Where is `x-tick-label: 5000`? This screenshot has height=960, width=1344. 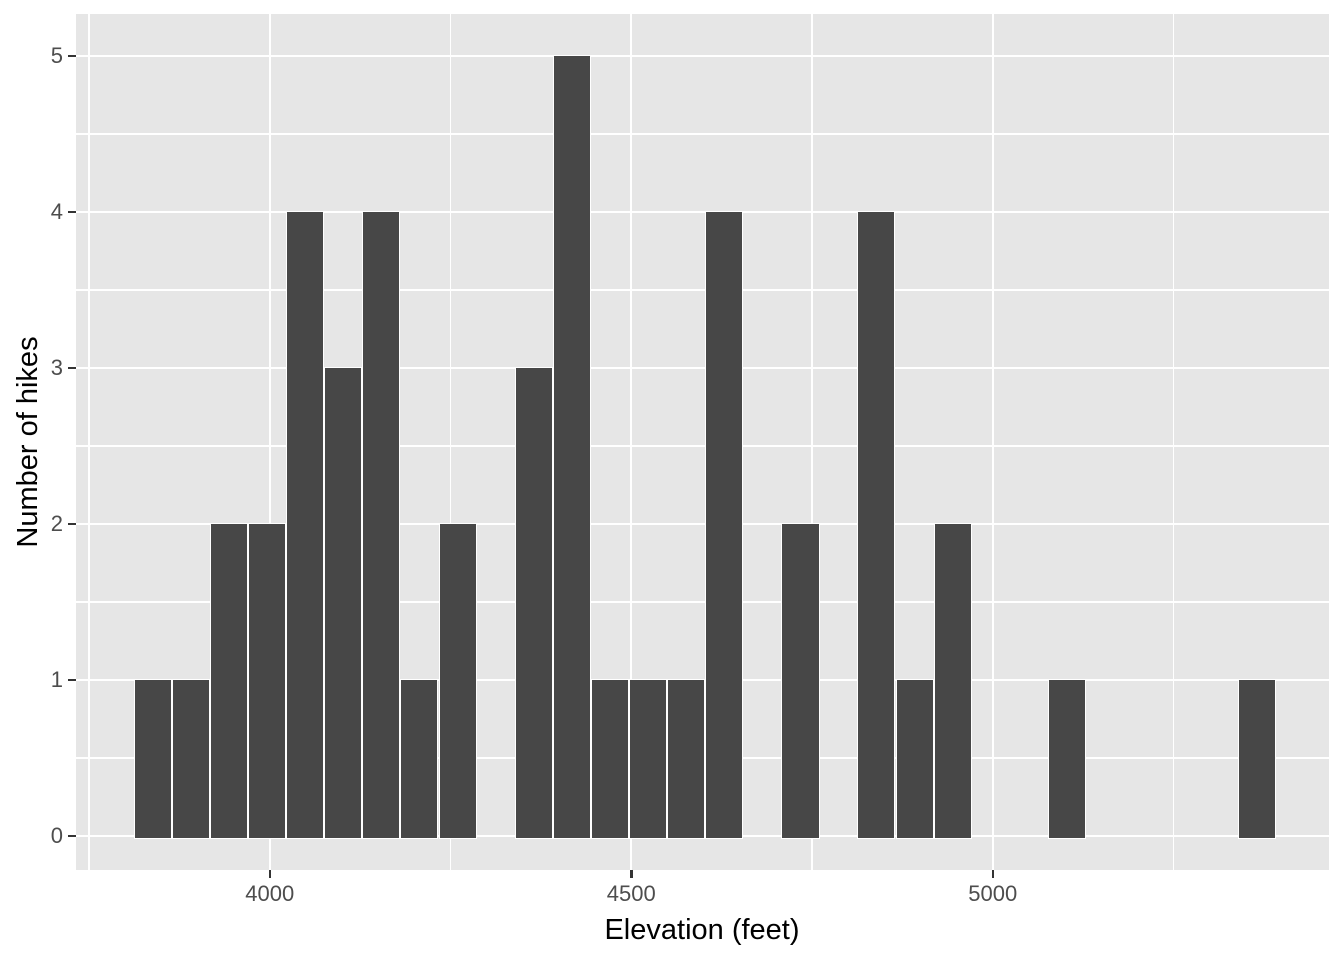 x-tick-label: 5000 is located at coordinates (993, 893).